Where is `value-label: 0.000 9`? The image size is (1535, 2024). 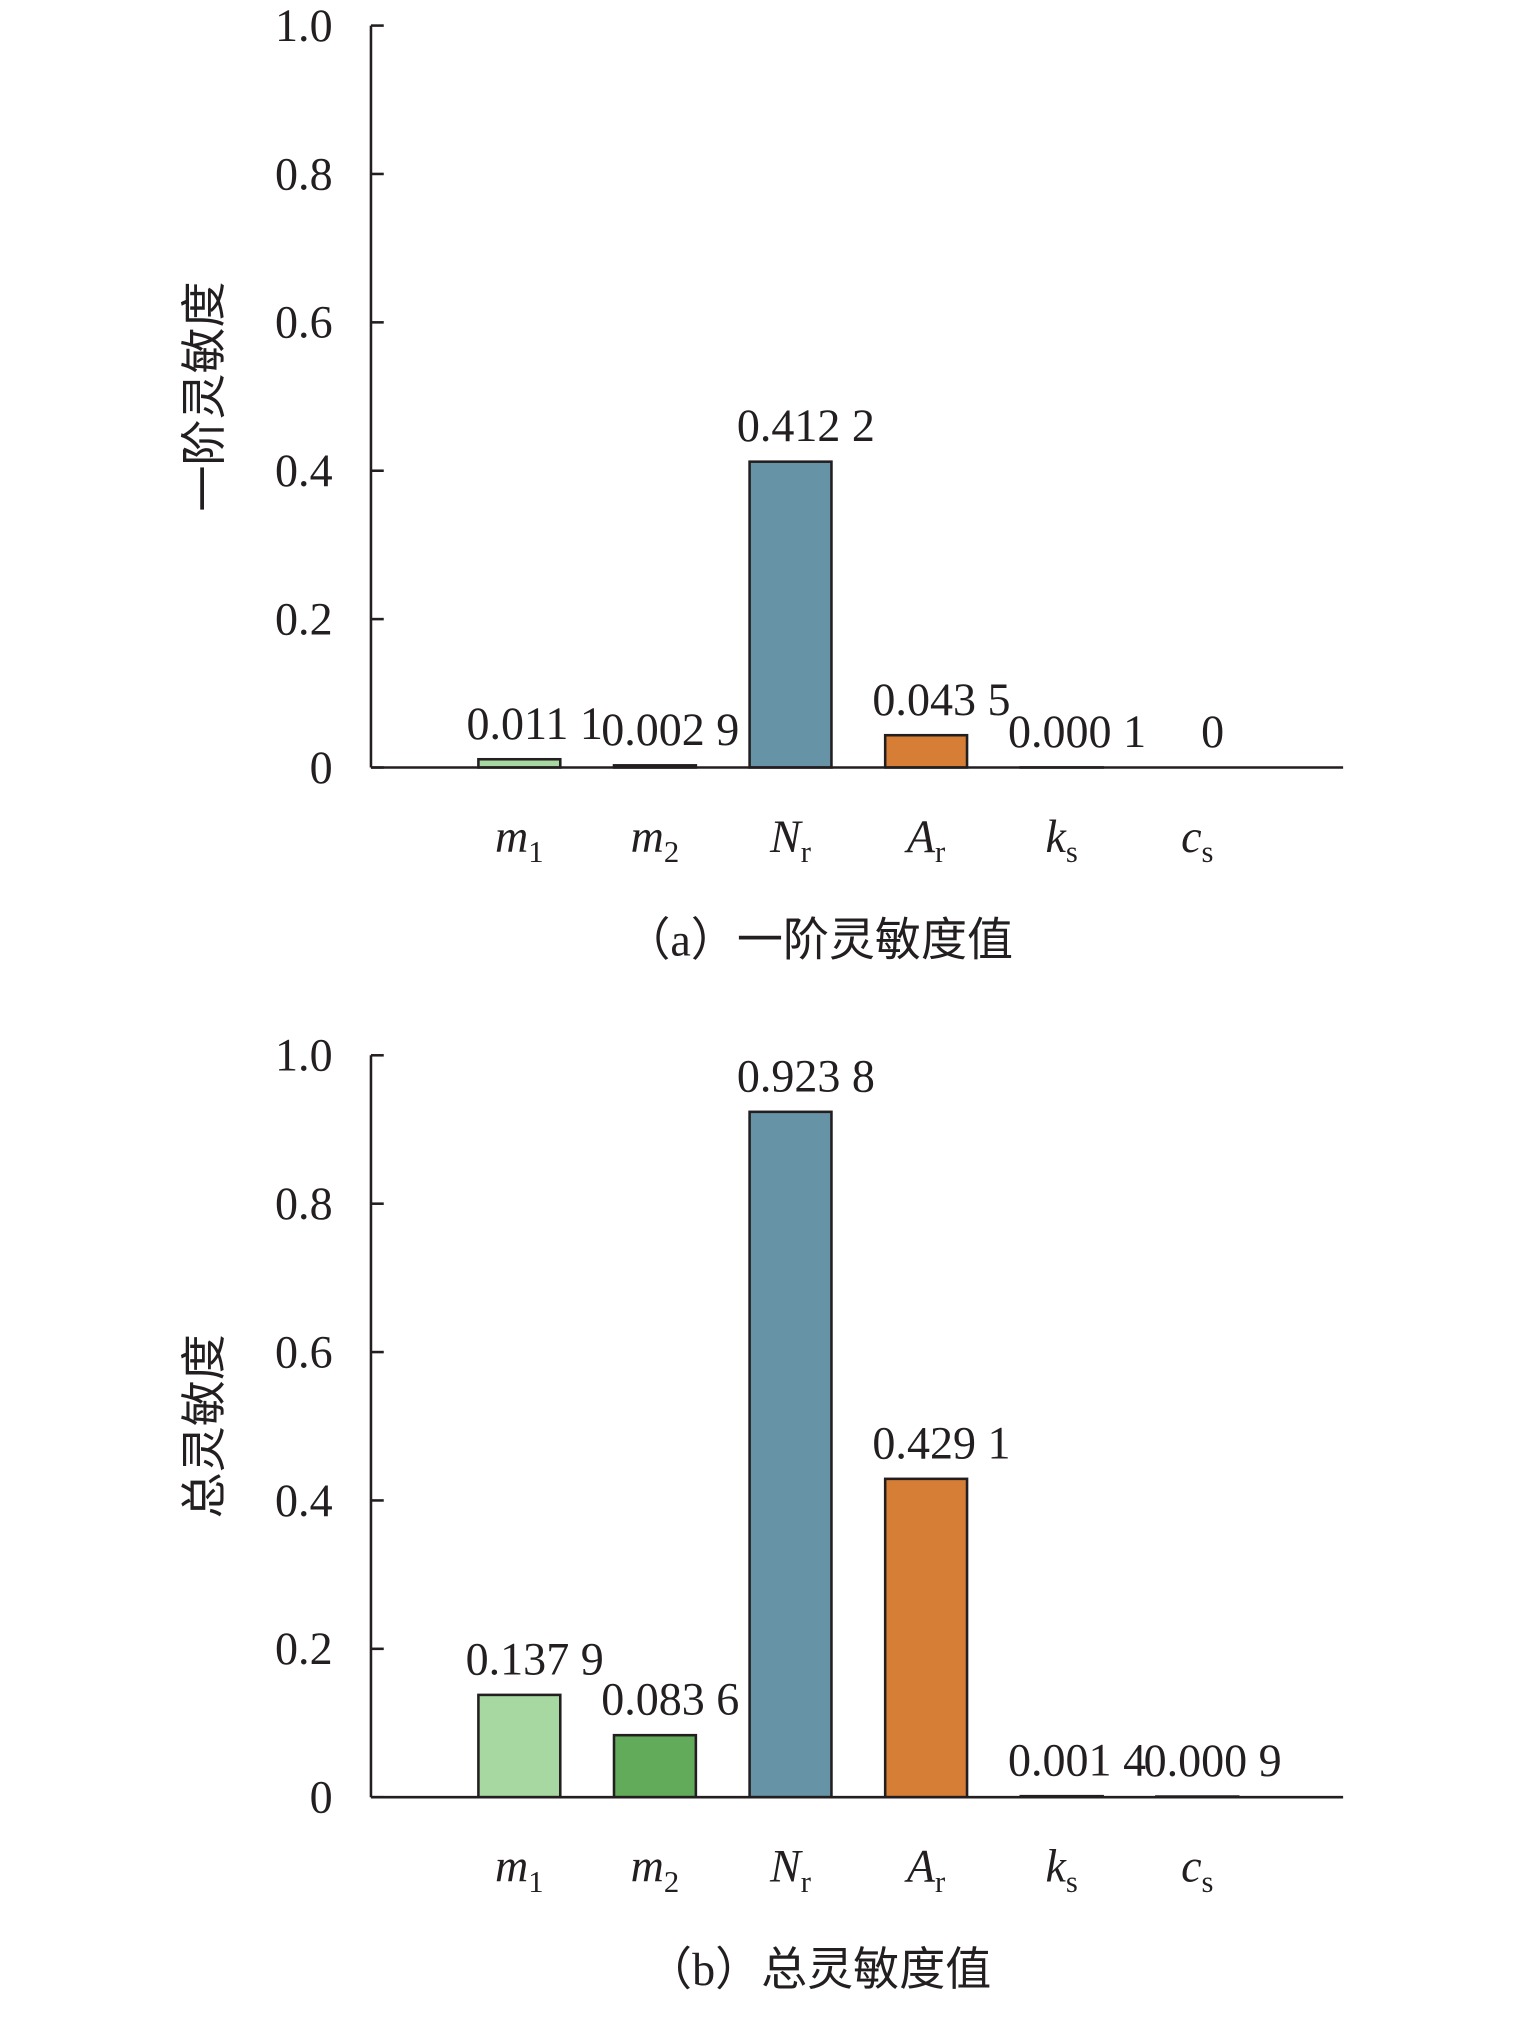 value-label: 0.000 9 is located at coordinates (1213, 1760).